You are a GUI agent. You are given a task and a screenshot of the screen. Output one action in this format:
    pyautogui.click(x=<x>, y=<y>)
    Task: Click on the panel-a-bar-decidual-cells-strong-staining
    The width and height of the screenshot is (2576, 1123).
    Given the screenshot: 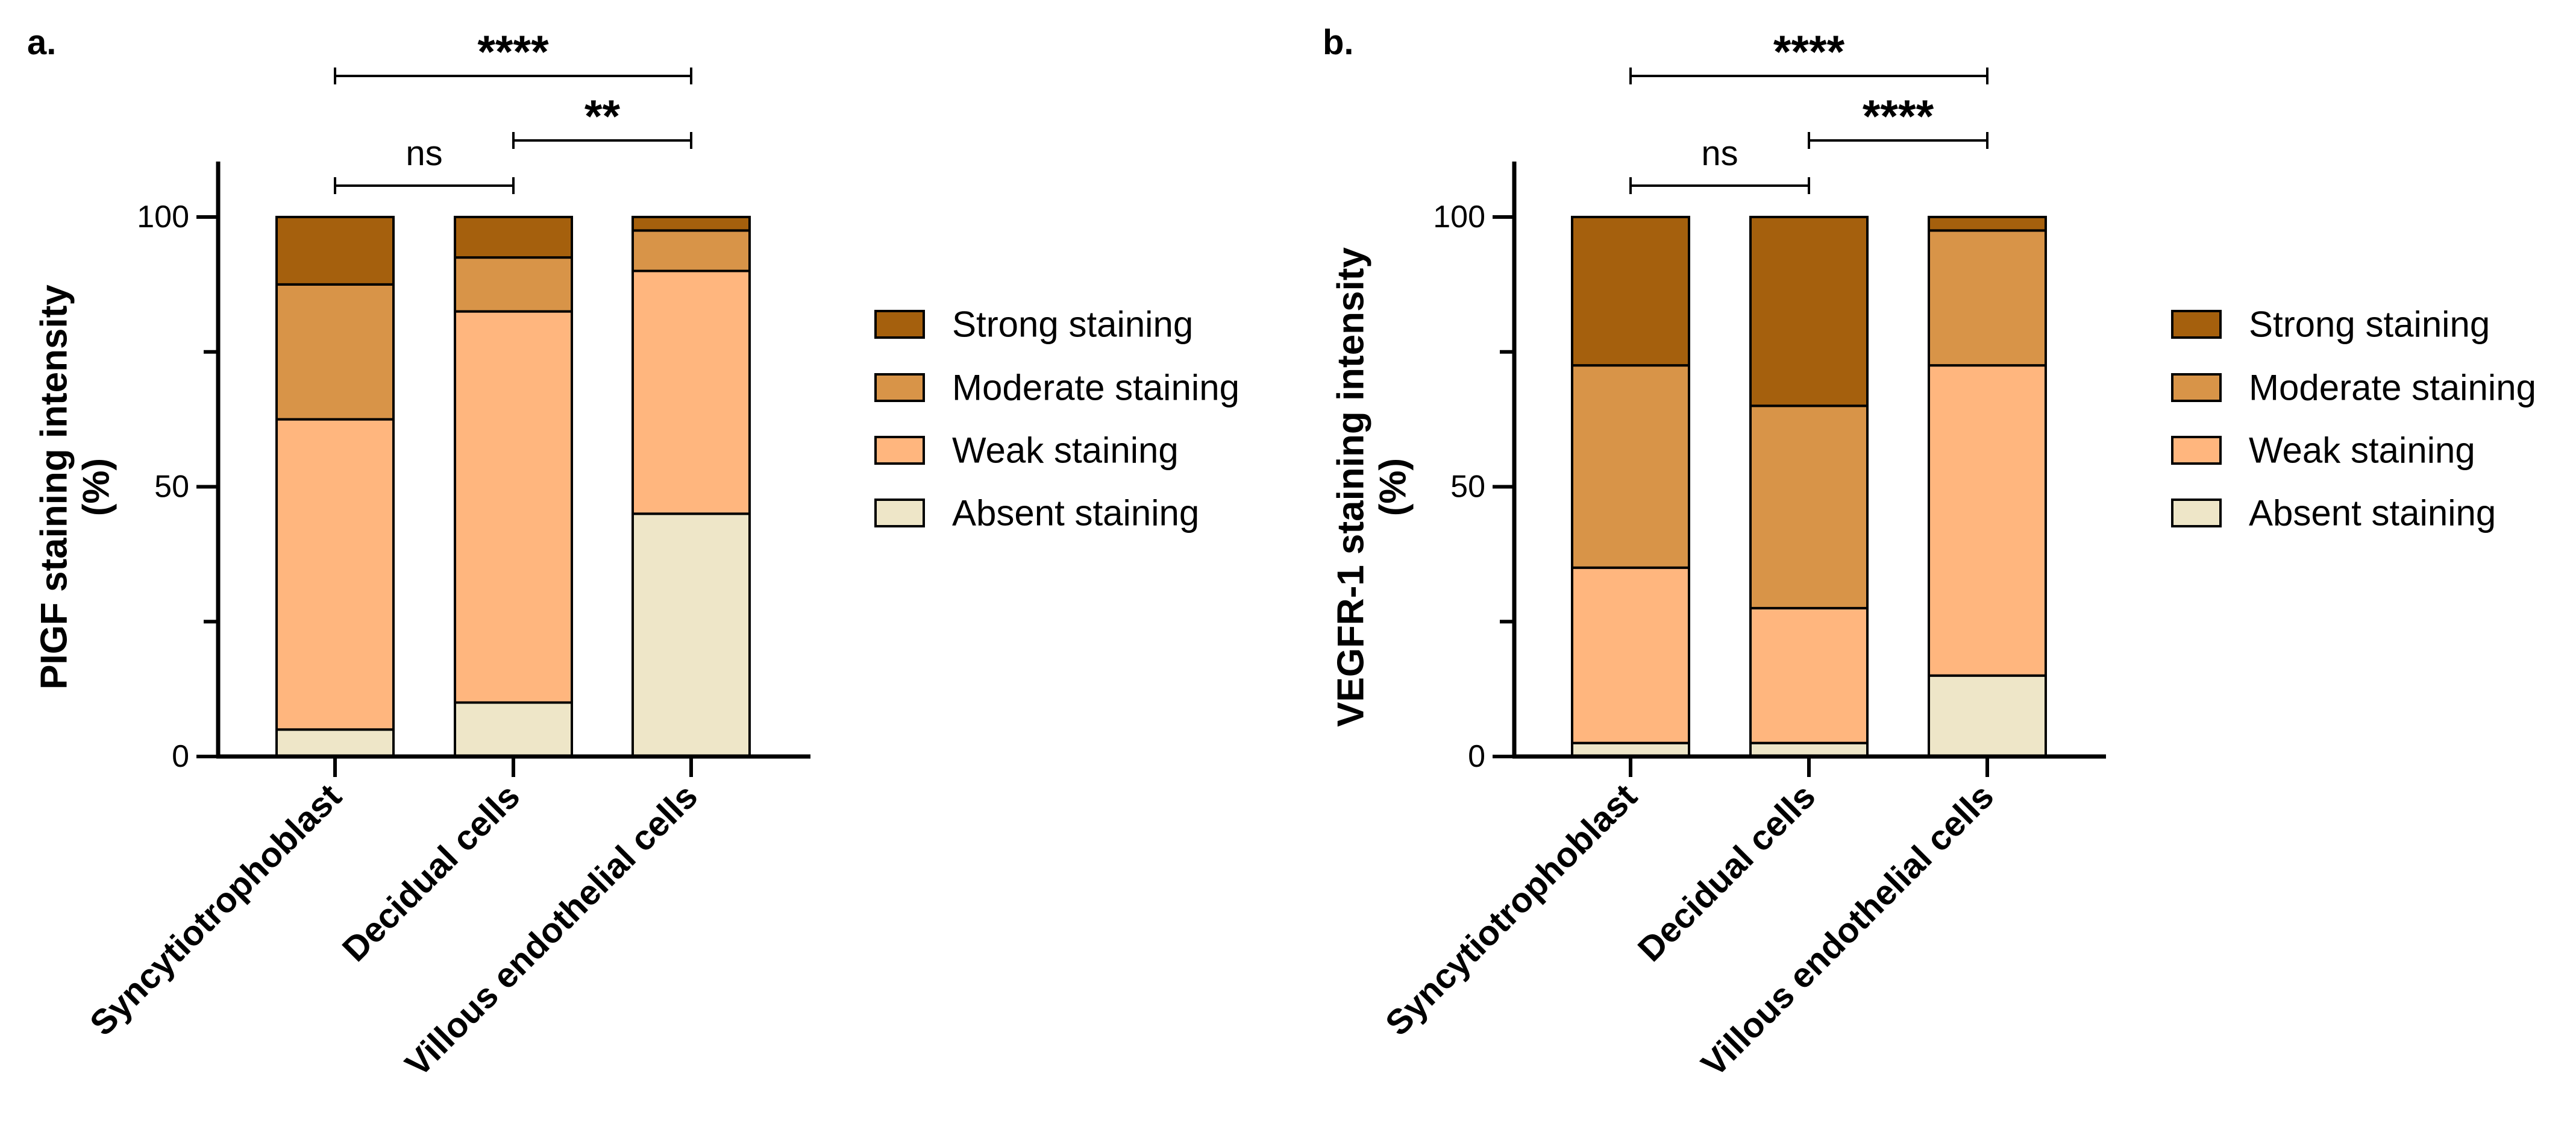 What is the action you would take?
    pyautogui.click(x=513, y=237)
    